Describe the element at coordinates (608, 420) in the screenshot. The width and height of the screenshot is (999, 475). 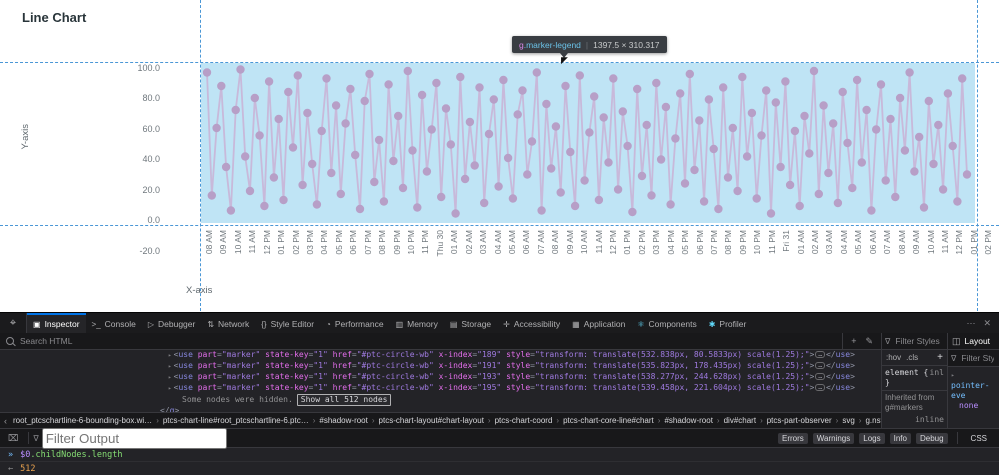
I see `breadcrumb-item: ptcs-chart-core-line#chart` at that location.